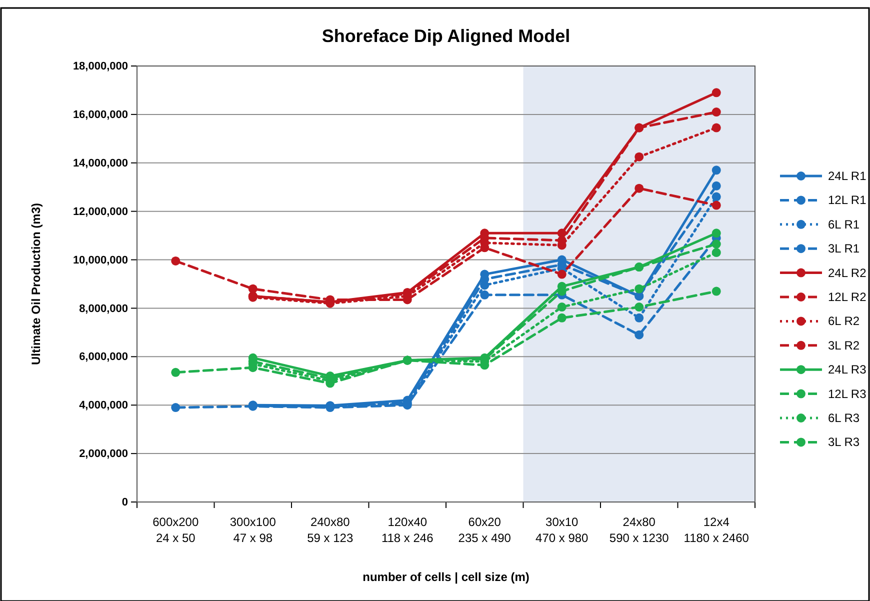 The image size is (870, 601). What do you see at coordinates (847, 369) in the screenshot?
I see `legend-label: 24L R3` at bounding box center [847, 369].